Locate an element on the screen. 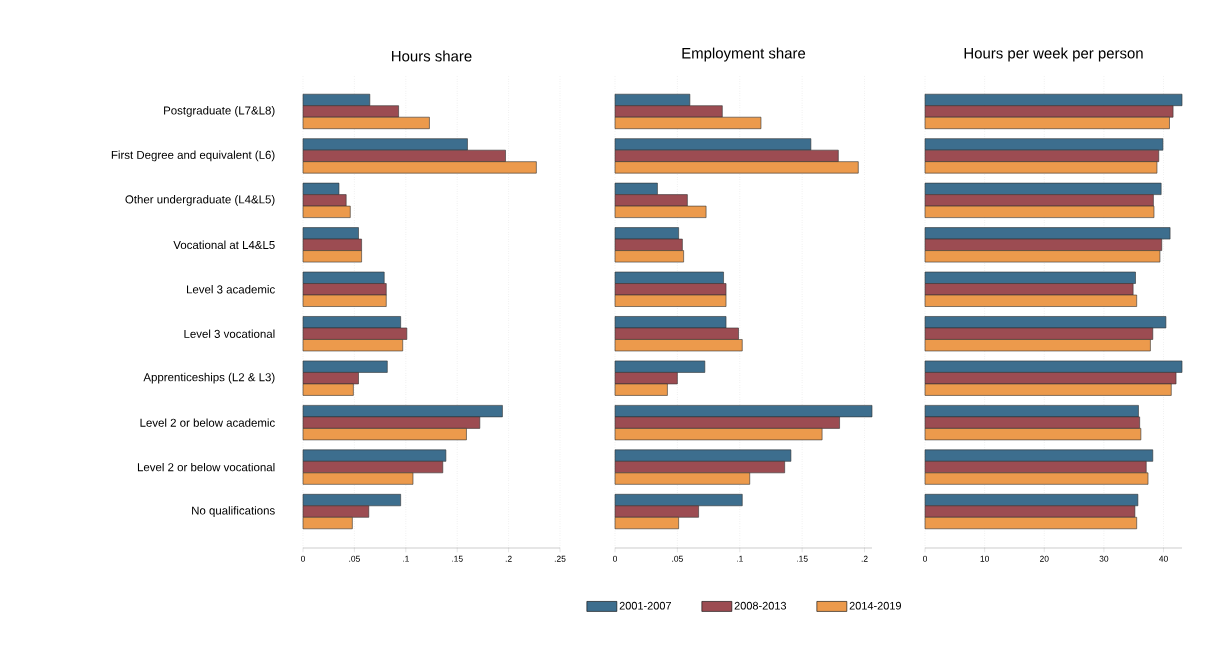 This screenshot has width=1218, height=650. legend-label: 2014-2019 is located at coordinates (875, 605).